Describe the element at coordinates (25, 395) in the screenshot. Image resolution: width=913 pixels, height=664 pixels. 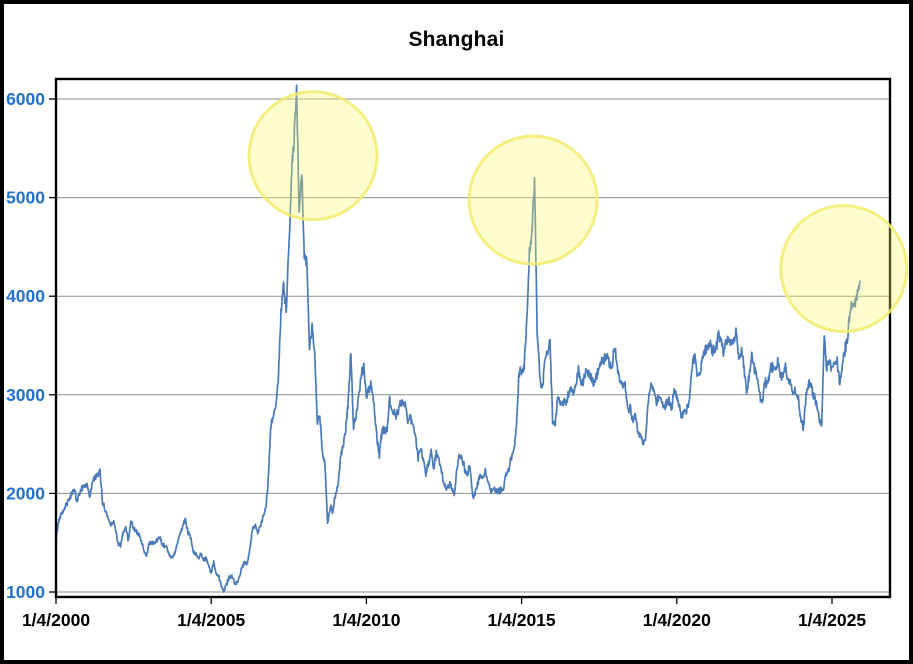
I see `y-axis-label-3000: 3000` at that location.